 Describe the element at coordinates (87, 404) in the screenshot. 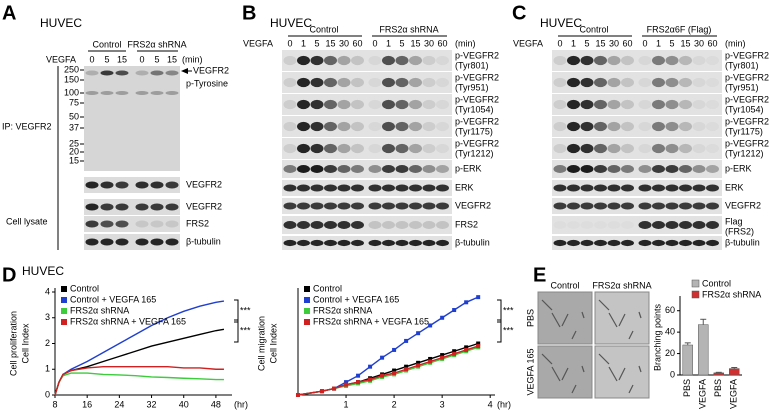

I see `x-tick-label: 16` at that location.